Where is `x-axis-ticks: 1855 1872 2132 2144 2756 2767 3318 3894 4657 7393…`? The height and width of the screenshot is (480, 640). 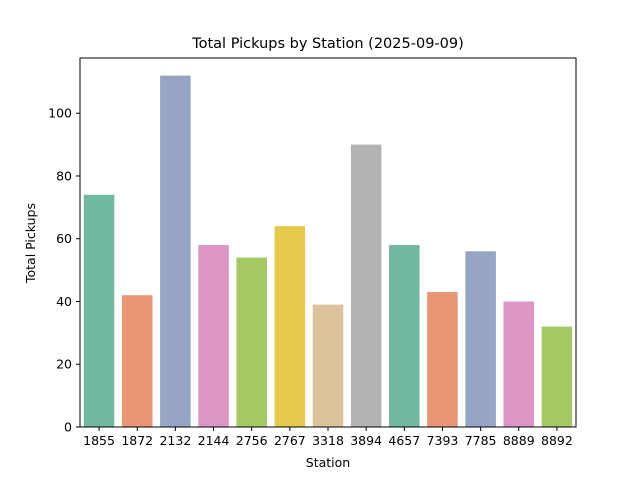
x-axis-ticks: 1855 1872 2132 2144 2756 2767 3318 3894 4657 7393… is located at coordinates (328, 437).